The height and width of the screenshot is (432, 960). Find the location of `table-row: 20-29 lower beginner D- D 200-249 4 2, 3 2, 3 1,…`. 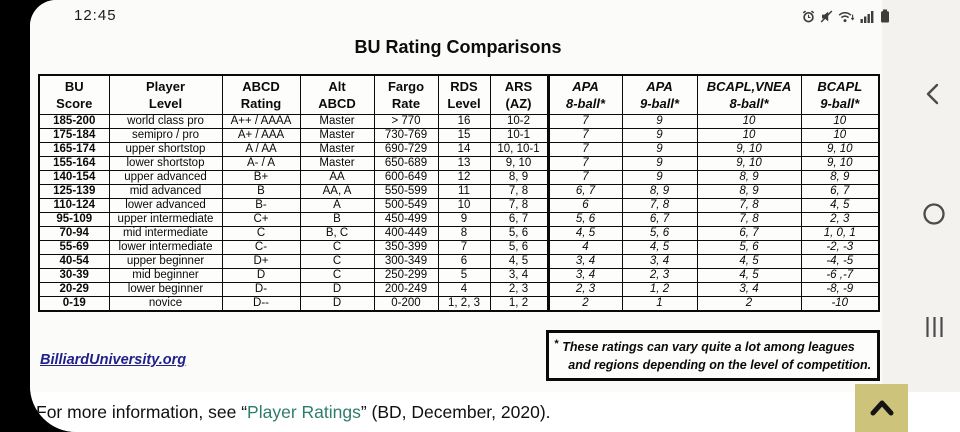

table-row: 20-29 lower beginner D- D 200-249 4 2, 3 2, 3 1,… is located at coordinates (459, 289).